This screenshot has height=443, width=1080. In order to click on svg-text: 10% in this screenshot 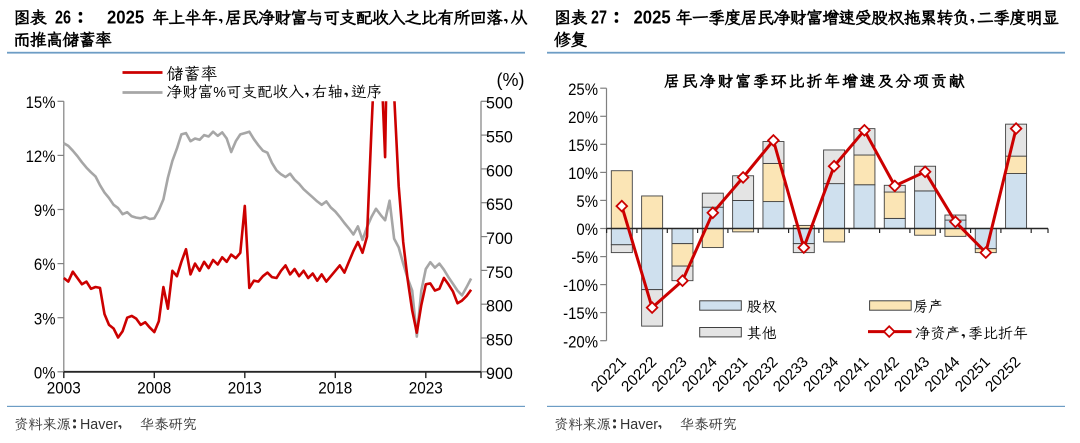, I will do `click(583, 173)`.